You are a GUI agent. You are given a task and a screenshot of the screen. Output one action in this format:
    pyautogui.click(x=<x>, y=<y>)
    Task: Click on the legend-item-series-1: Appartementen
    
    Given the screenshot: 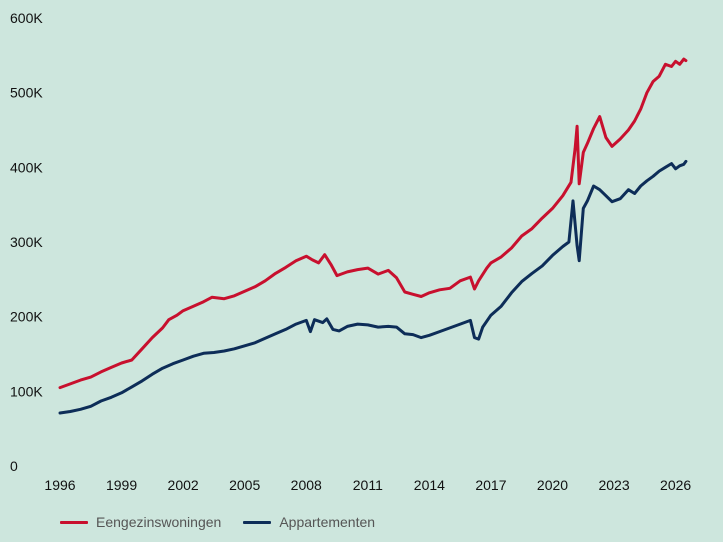 What is the action you would take?
    pyautogui.click(x=309, y=522)
    